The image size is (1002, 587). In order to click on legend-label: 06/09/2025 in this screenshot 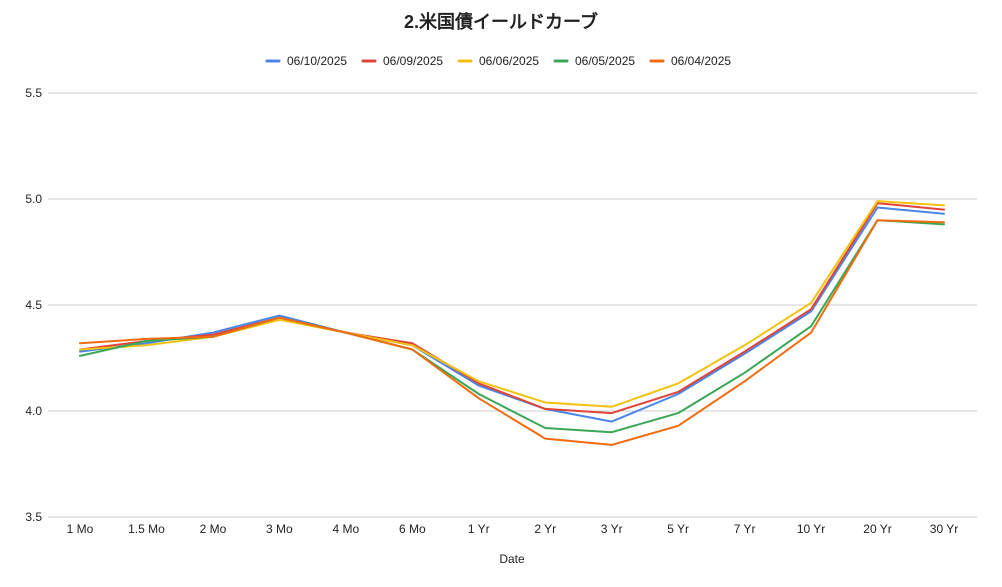, I will do `click(413, 61)`.